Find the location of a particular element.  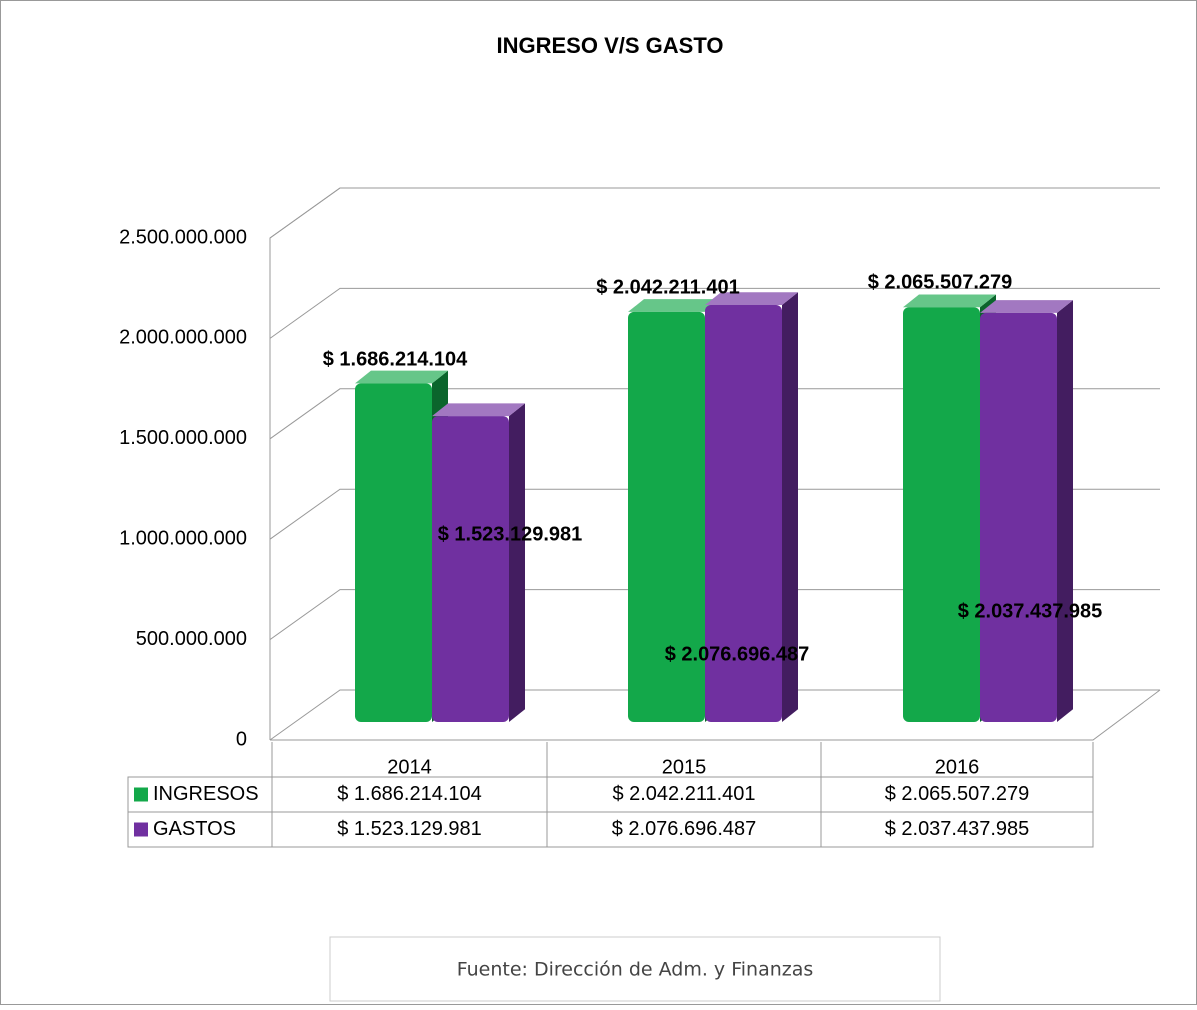

source-note: Fuente: Dirección de Adm. y Finanzas is located at coordinates (635, 970).